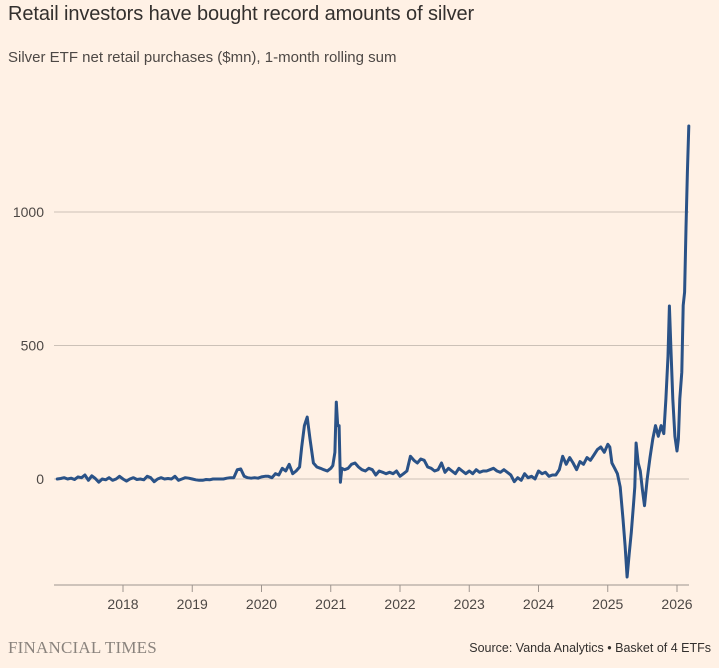  Describe the element at coordinates (469, 604) in the screenshot. I see `x-tick-label: 2023` at that location.